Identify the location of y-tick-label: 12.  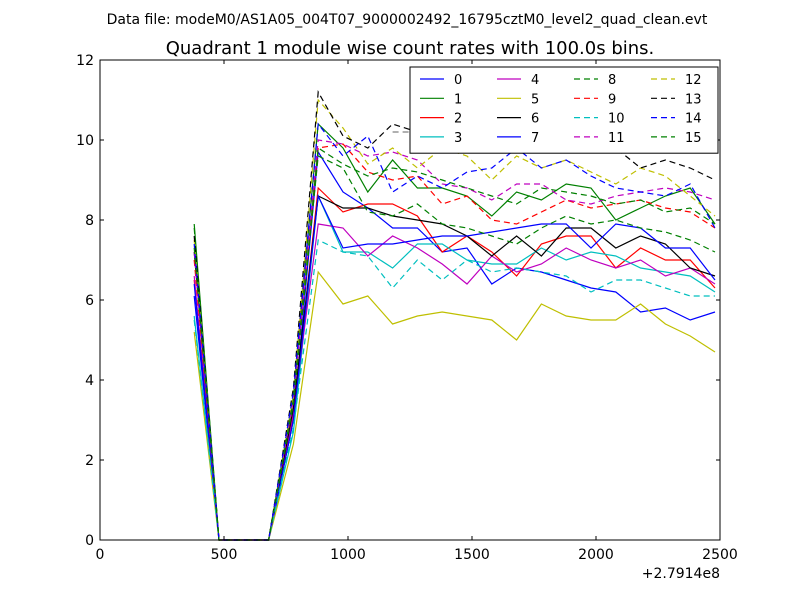
(85, 61).